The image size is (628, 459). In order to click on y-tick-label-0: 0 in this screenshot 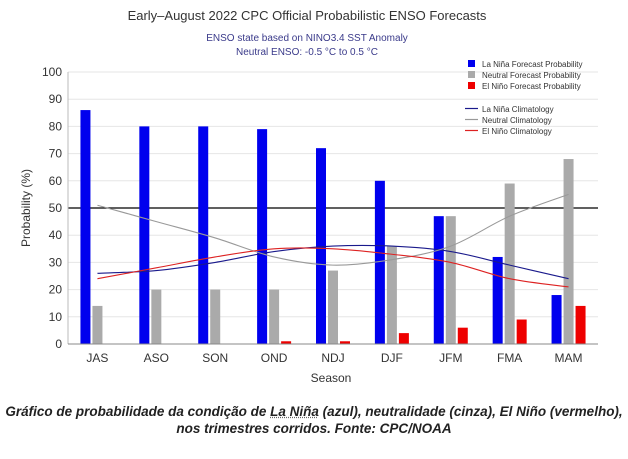, I will do `click(58, 344)`.